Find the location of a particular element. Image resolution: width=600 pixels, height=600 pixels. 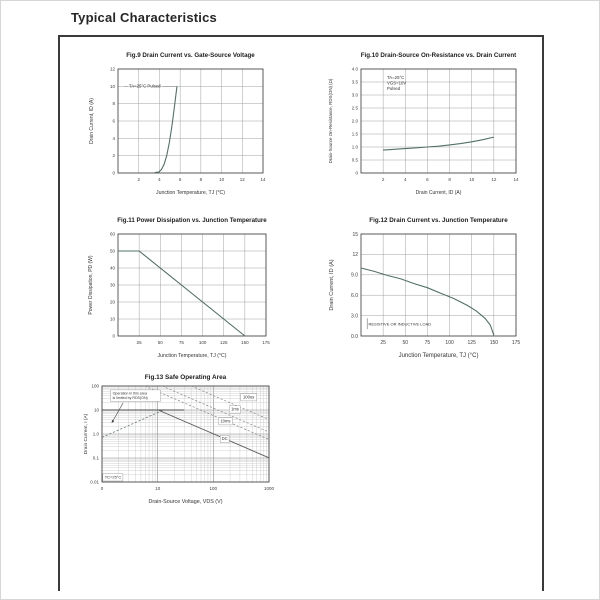

y-tick-label: 0.5 is located at coordinates (355, 160).